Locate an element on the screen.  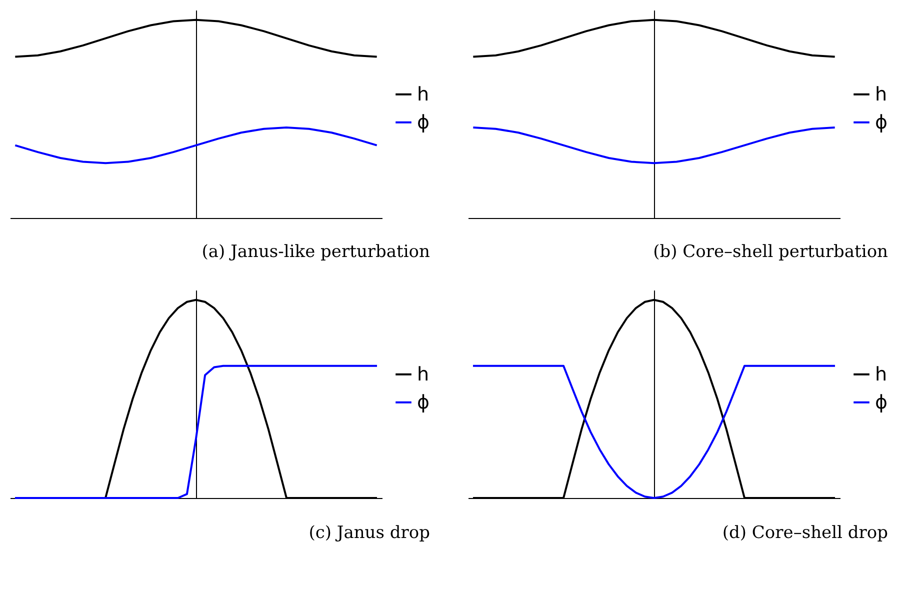
text: (b) Core–shell perturbation is located at coordinates (770, 252).